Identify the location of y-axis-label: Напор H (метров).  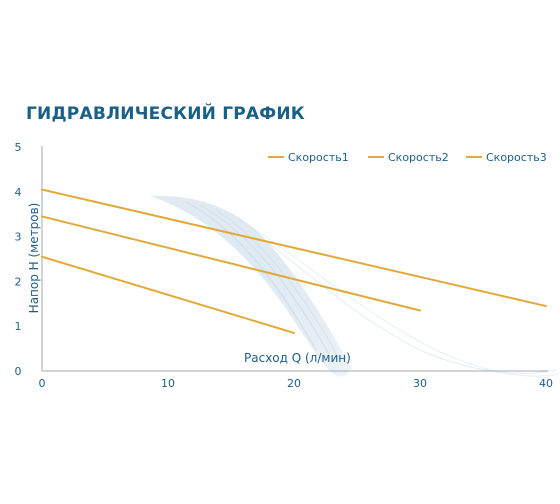
(34, 258).